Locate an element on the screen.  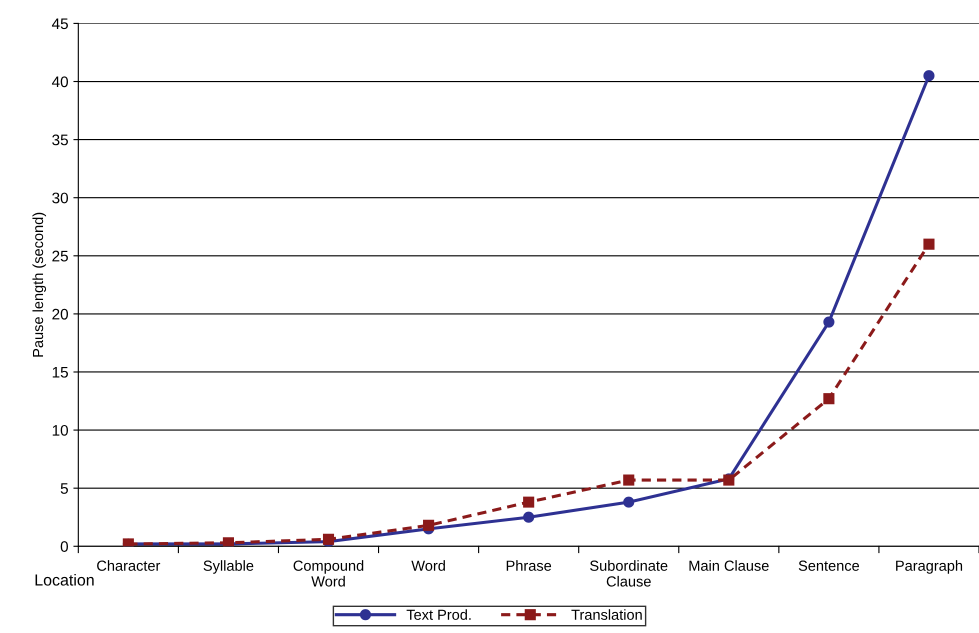
x-tick-label: Main Clause is located at coordinates (729, 565).